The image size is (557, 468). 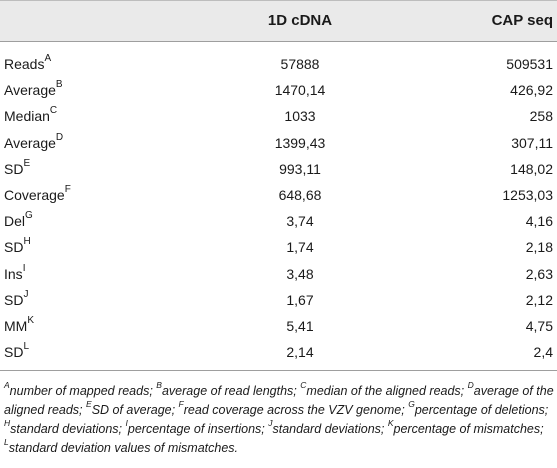 I want to click on footnote-text: percentage of mismatches;, so click(x=468, y=429).